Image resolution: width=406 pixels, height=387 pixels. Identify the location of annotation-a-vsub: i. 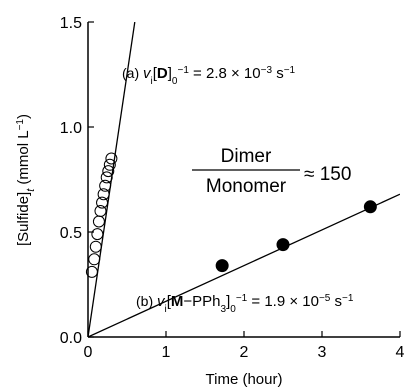
(152, 81).